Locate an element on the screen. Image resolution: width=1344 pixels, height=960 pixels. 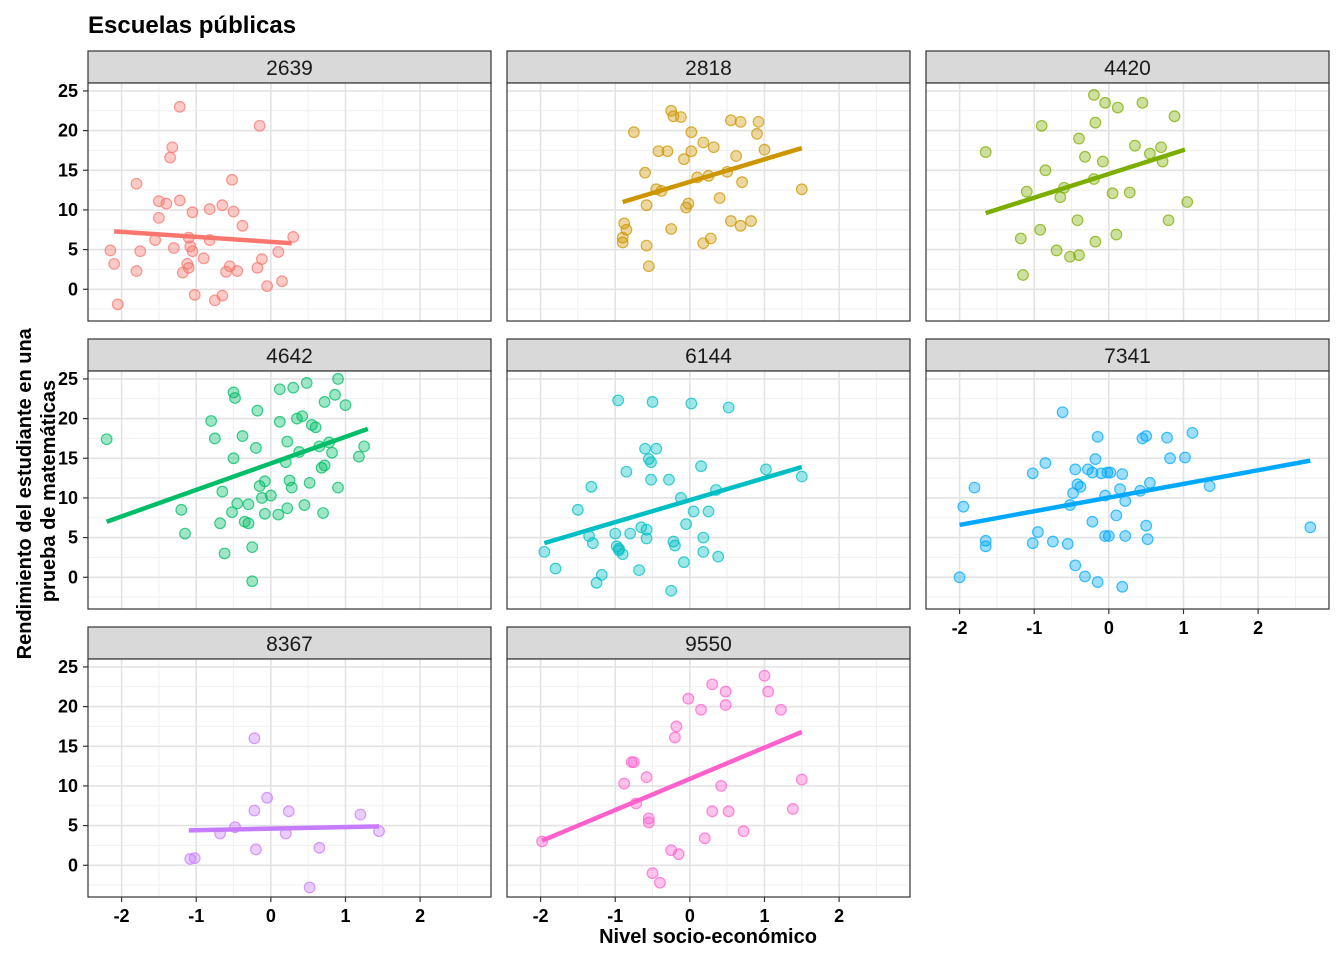
facet-strip-label: 7341 is located at coordinates (1127, 356).